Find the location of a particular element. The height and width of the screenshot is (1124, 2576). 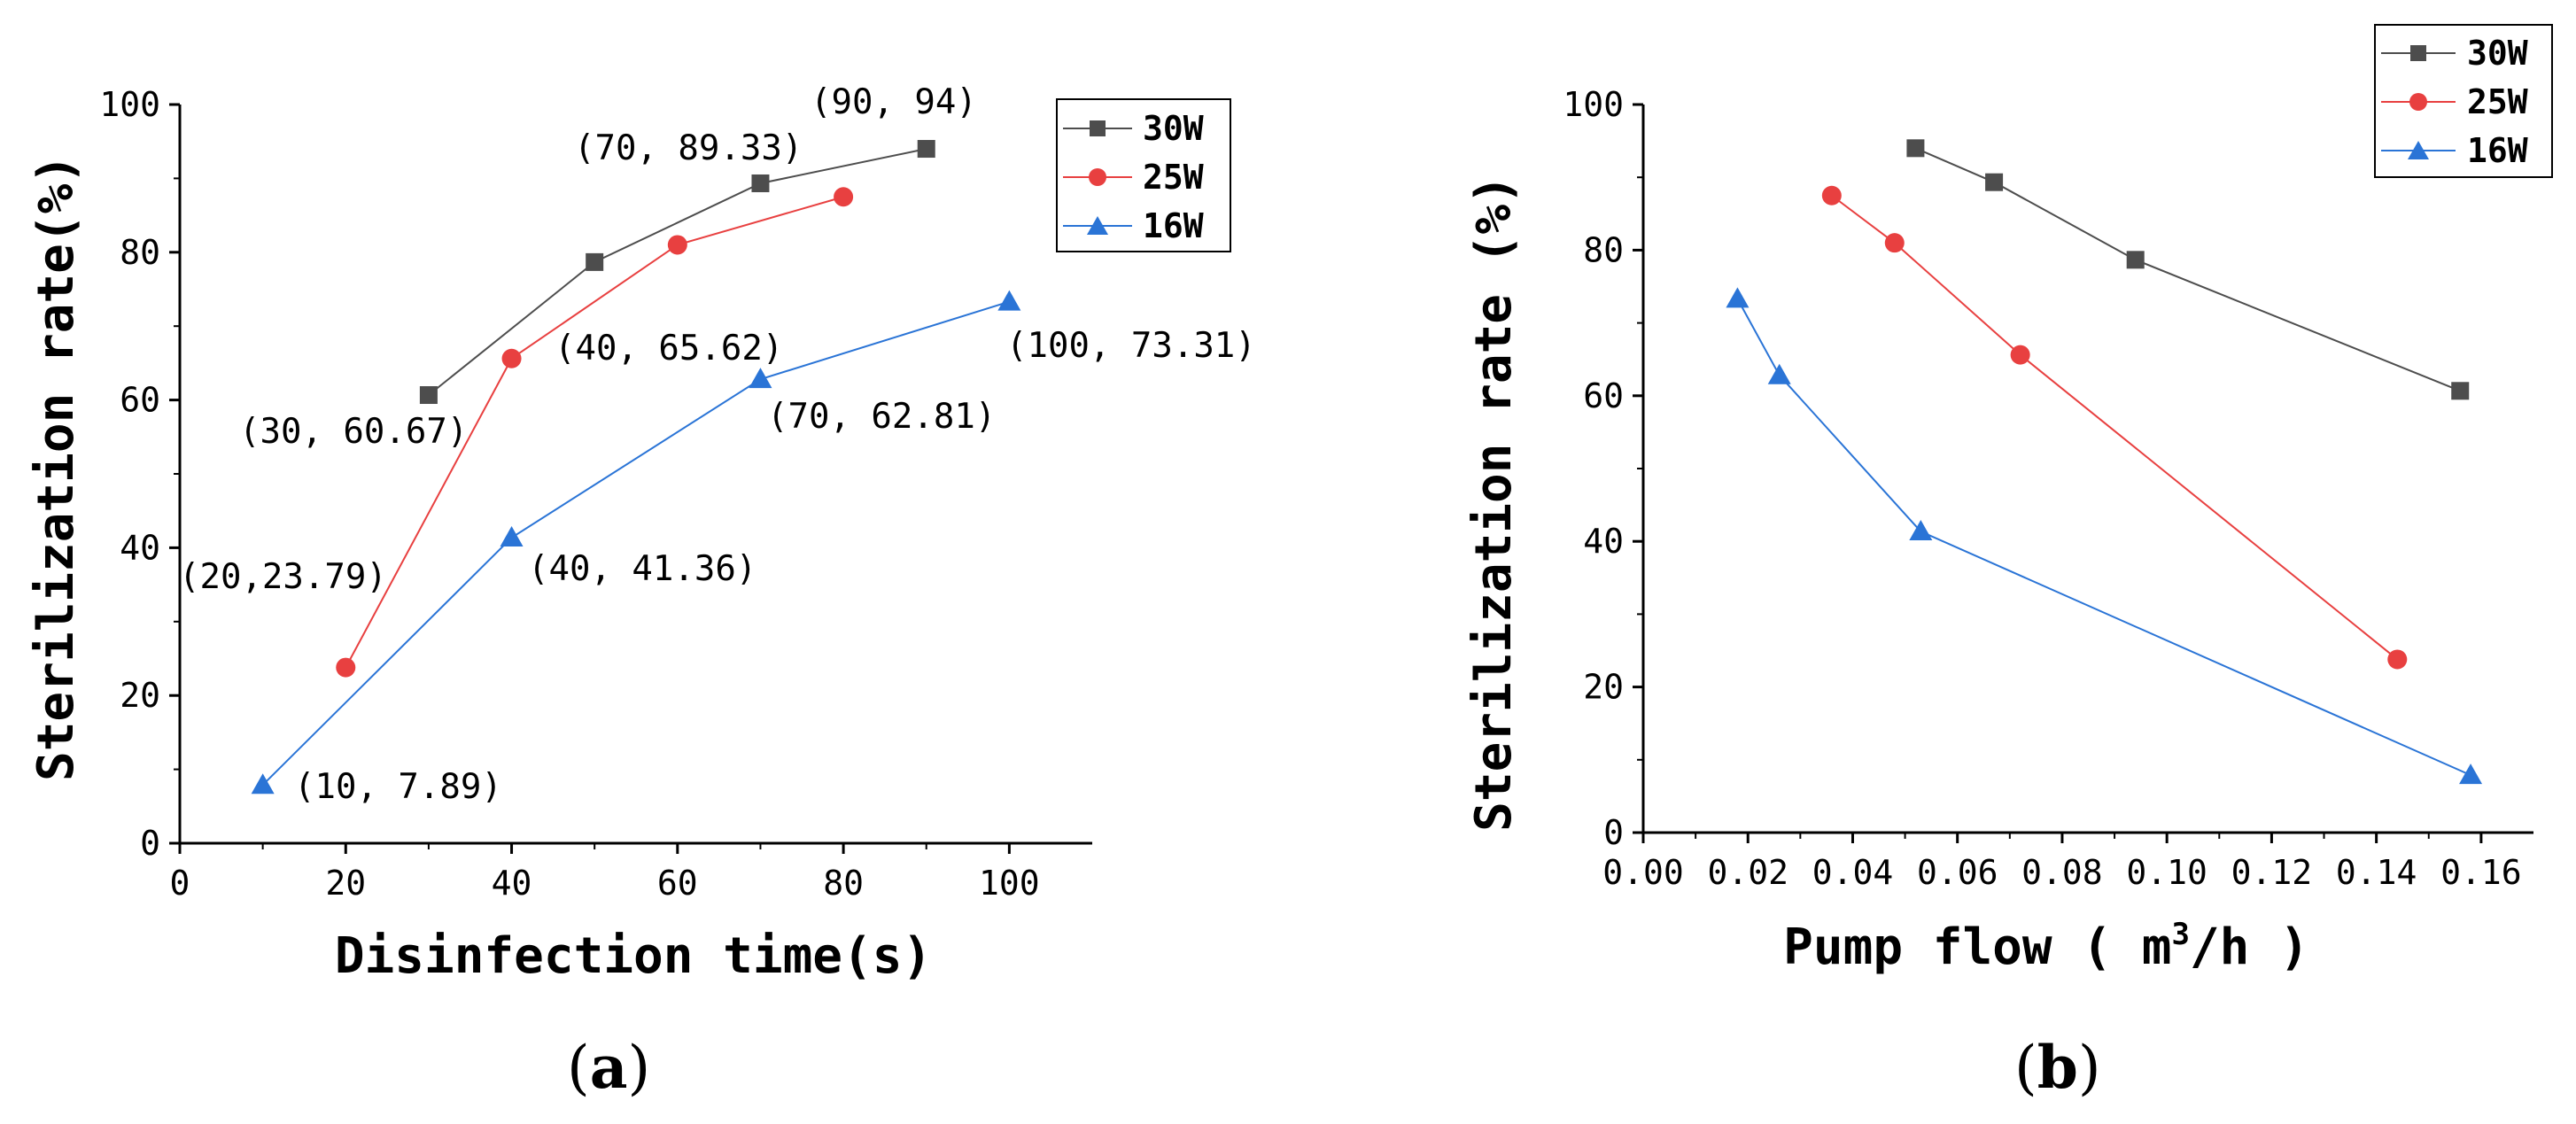

panel-b-x-tick-label: 0.02 is located at coordinates (1747, 872).